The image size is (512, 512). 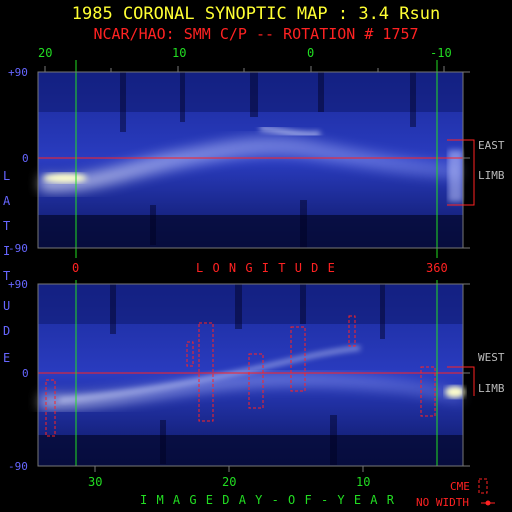 I want to click on west-label: WEST, so click(x=491, y=357).